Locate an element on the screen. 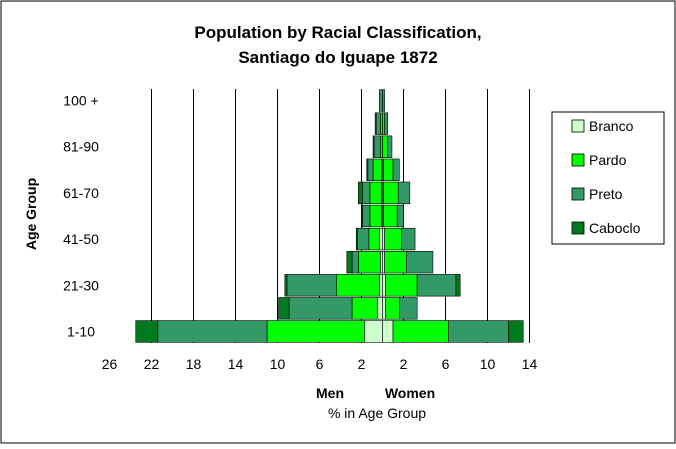  y-tick-label-1: 21-30 is located at coordinates (81, 285).